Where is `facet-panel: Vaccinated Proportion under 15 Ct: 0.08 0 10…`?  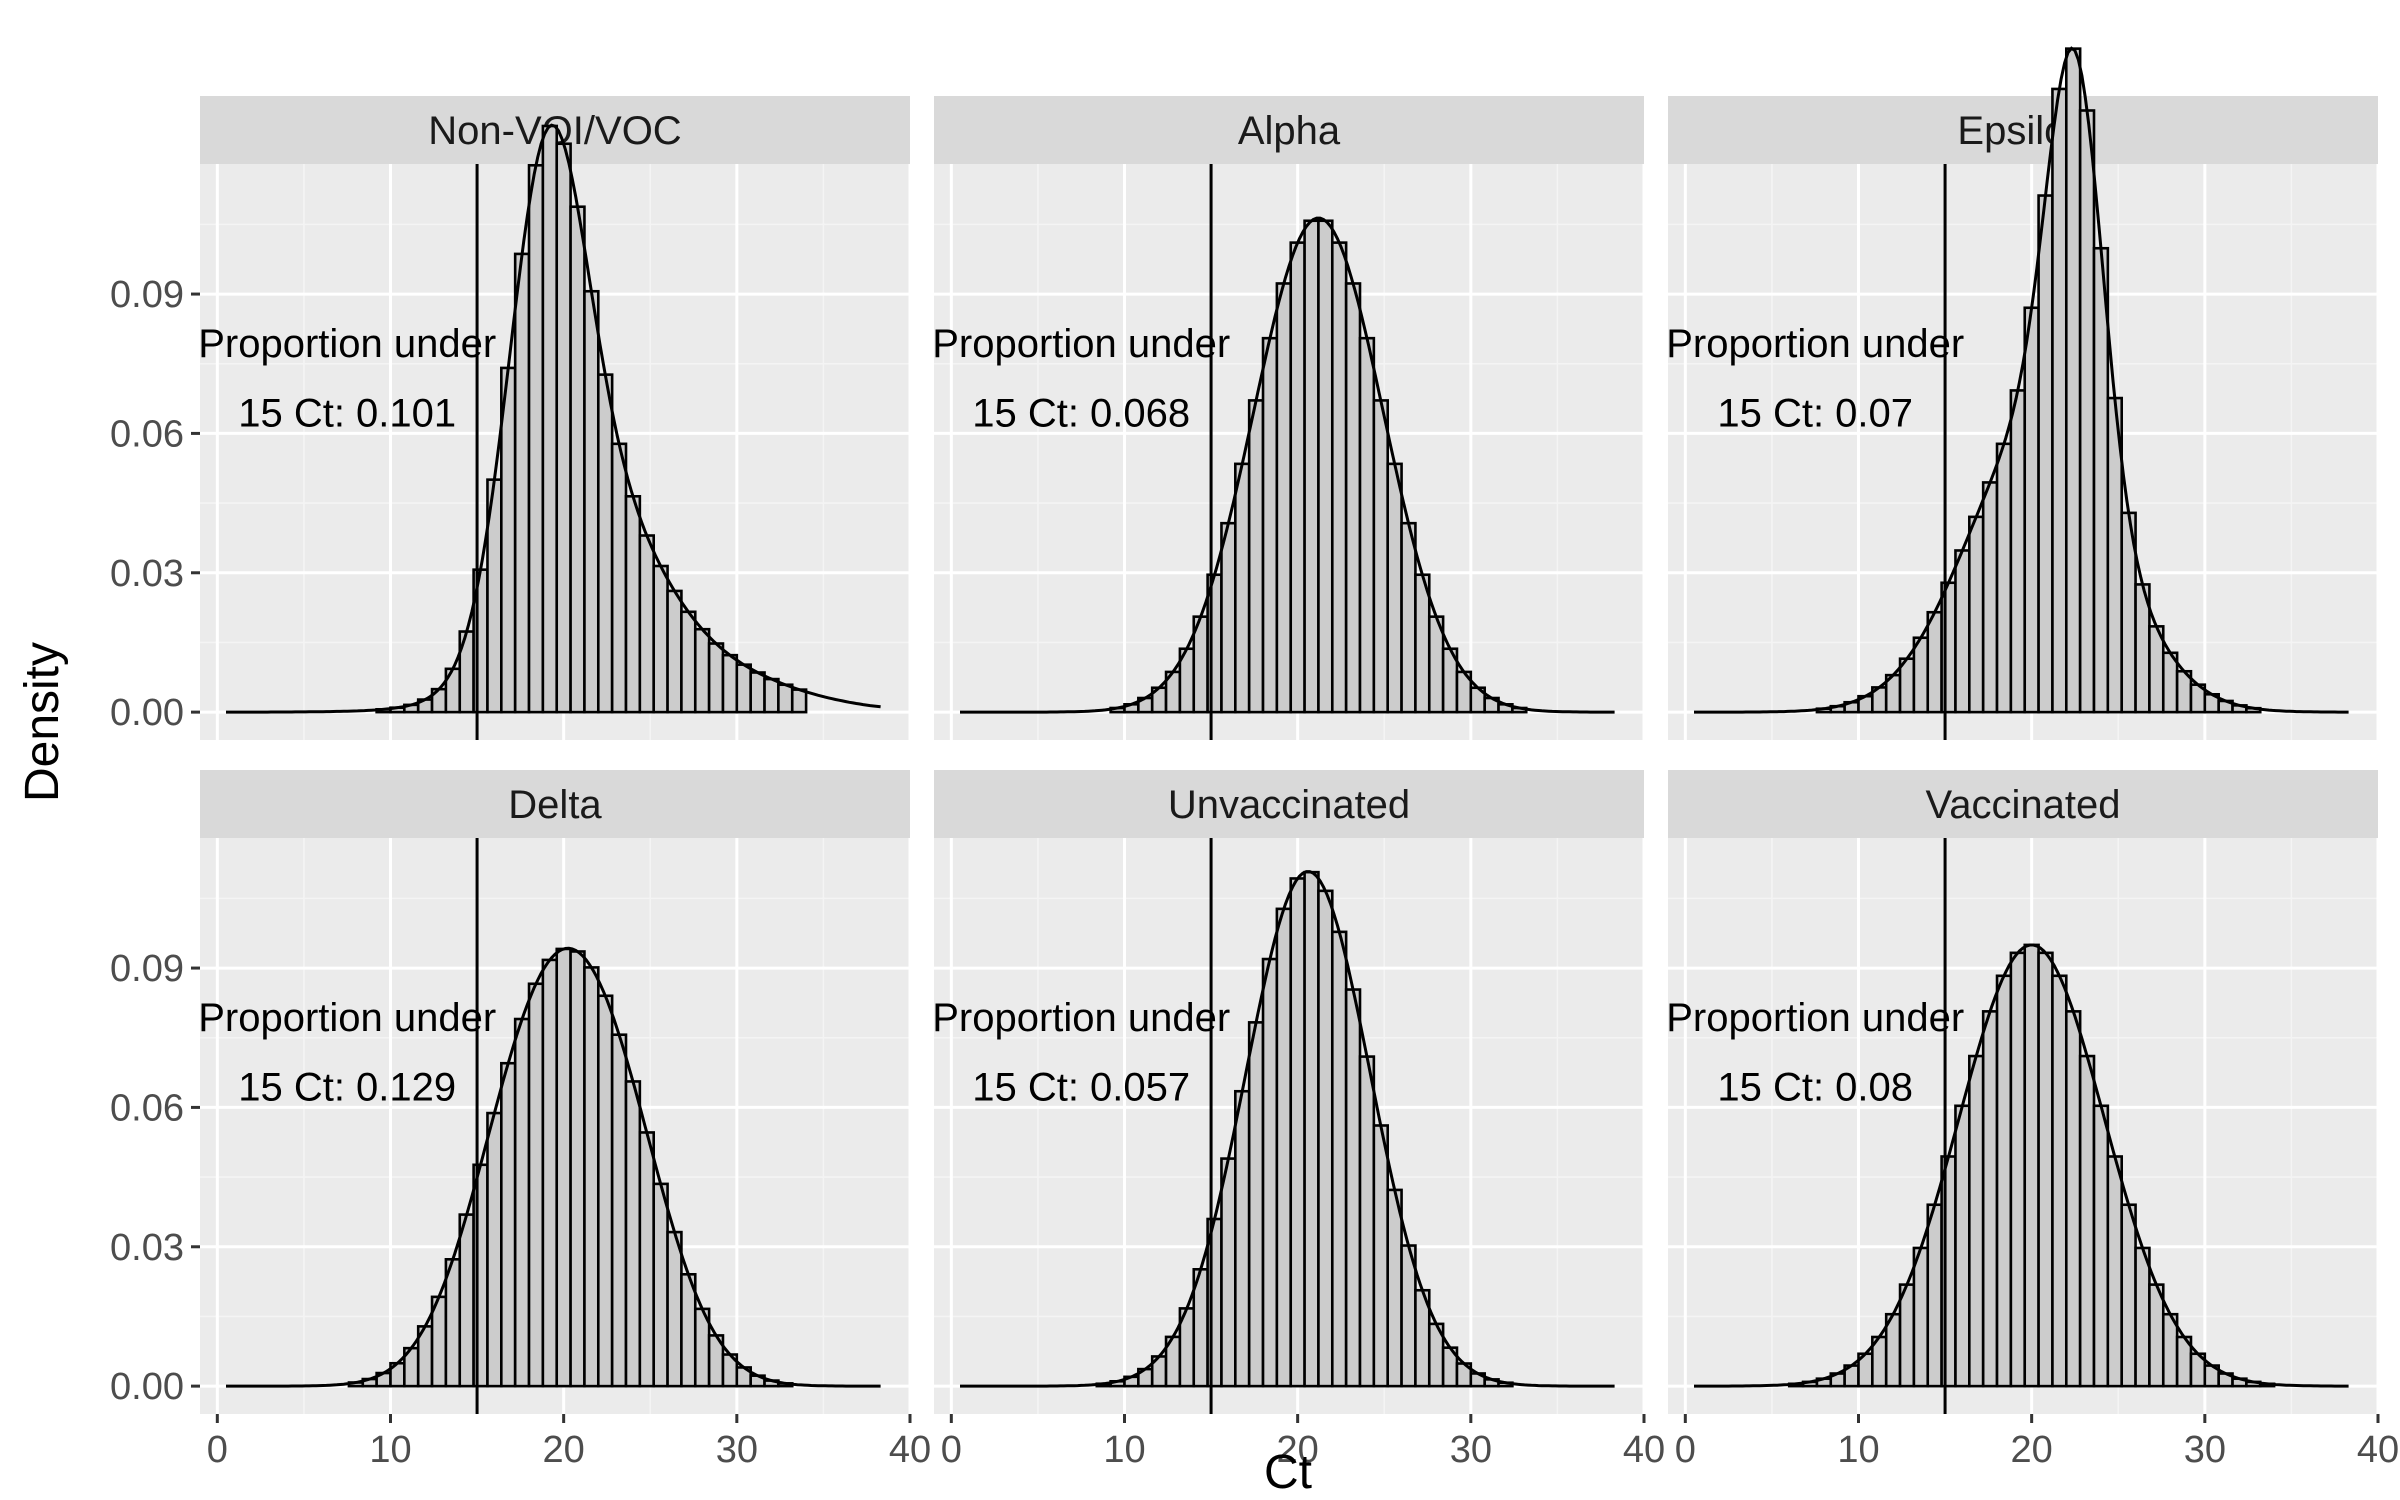 facet-panel: Vaccinated Proportion under 15 Ct: 0.08 0 10… is located at coordinates (2032, 1120).